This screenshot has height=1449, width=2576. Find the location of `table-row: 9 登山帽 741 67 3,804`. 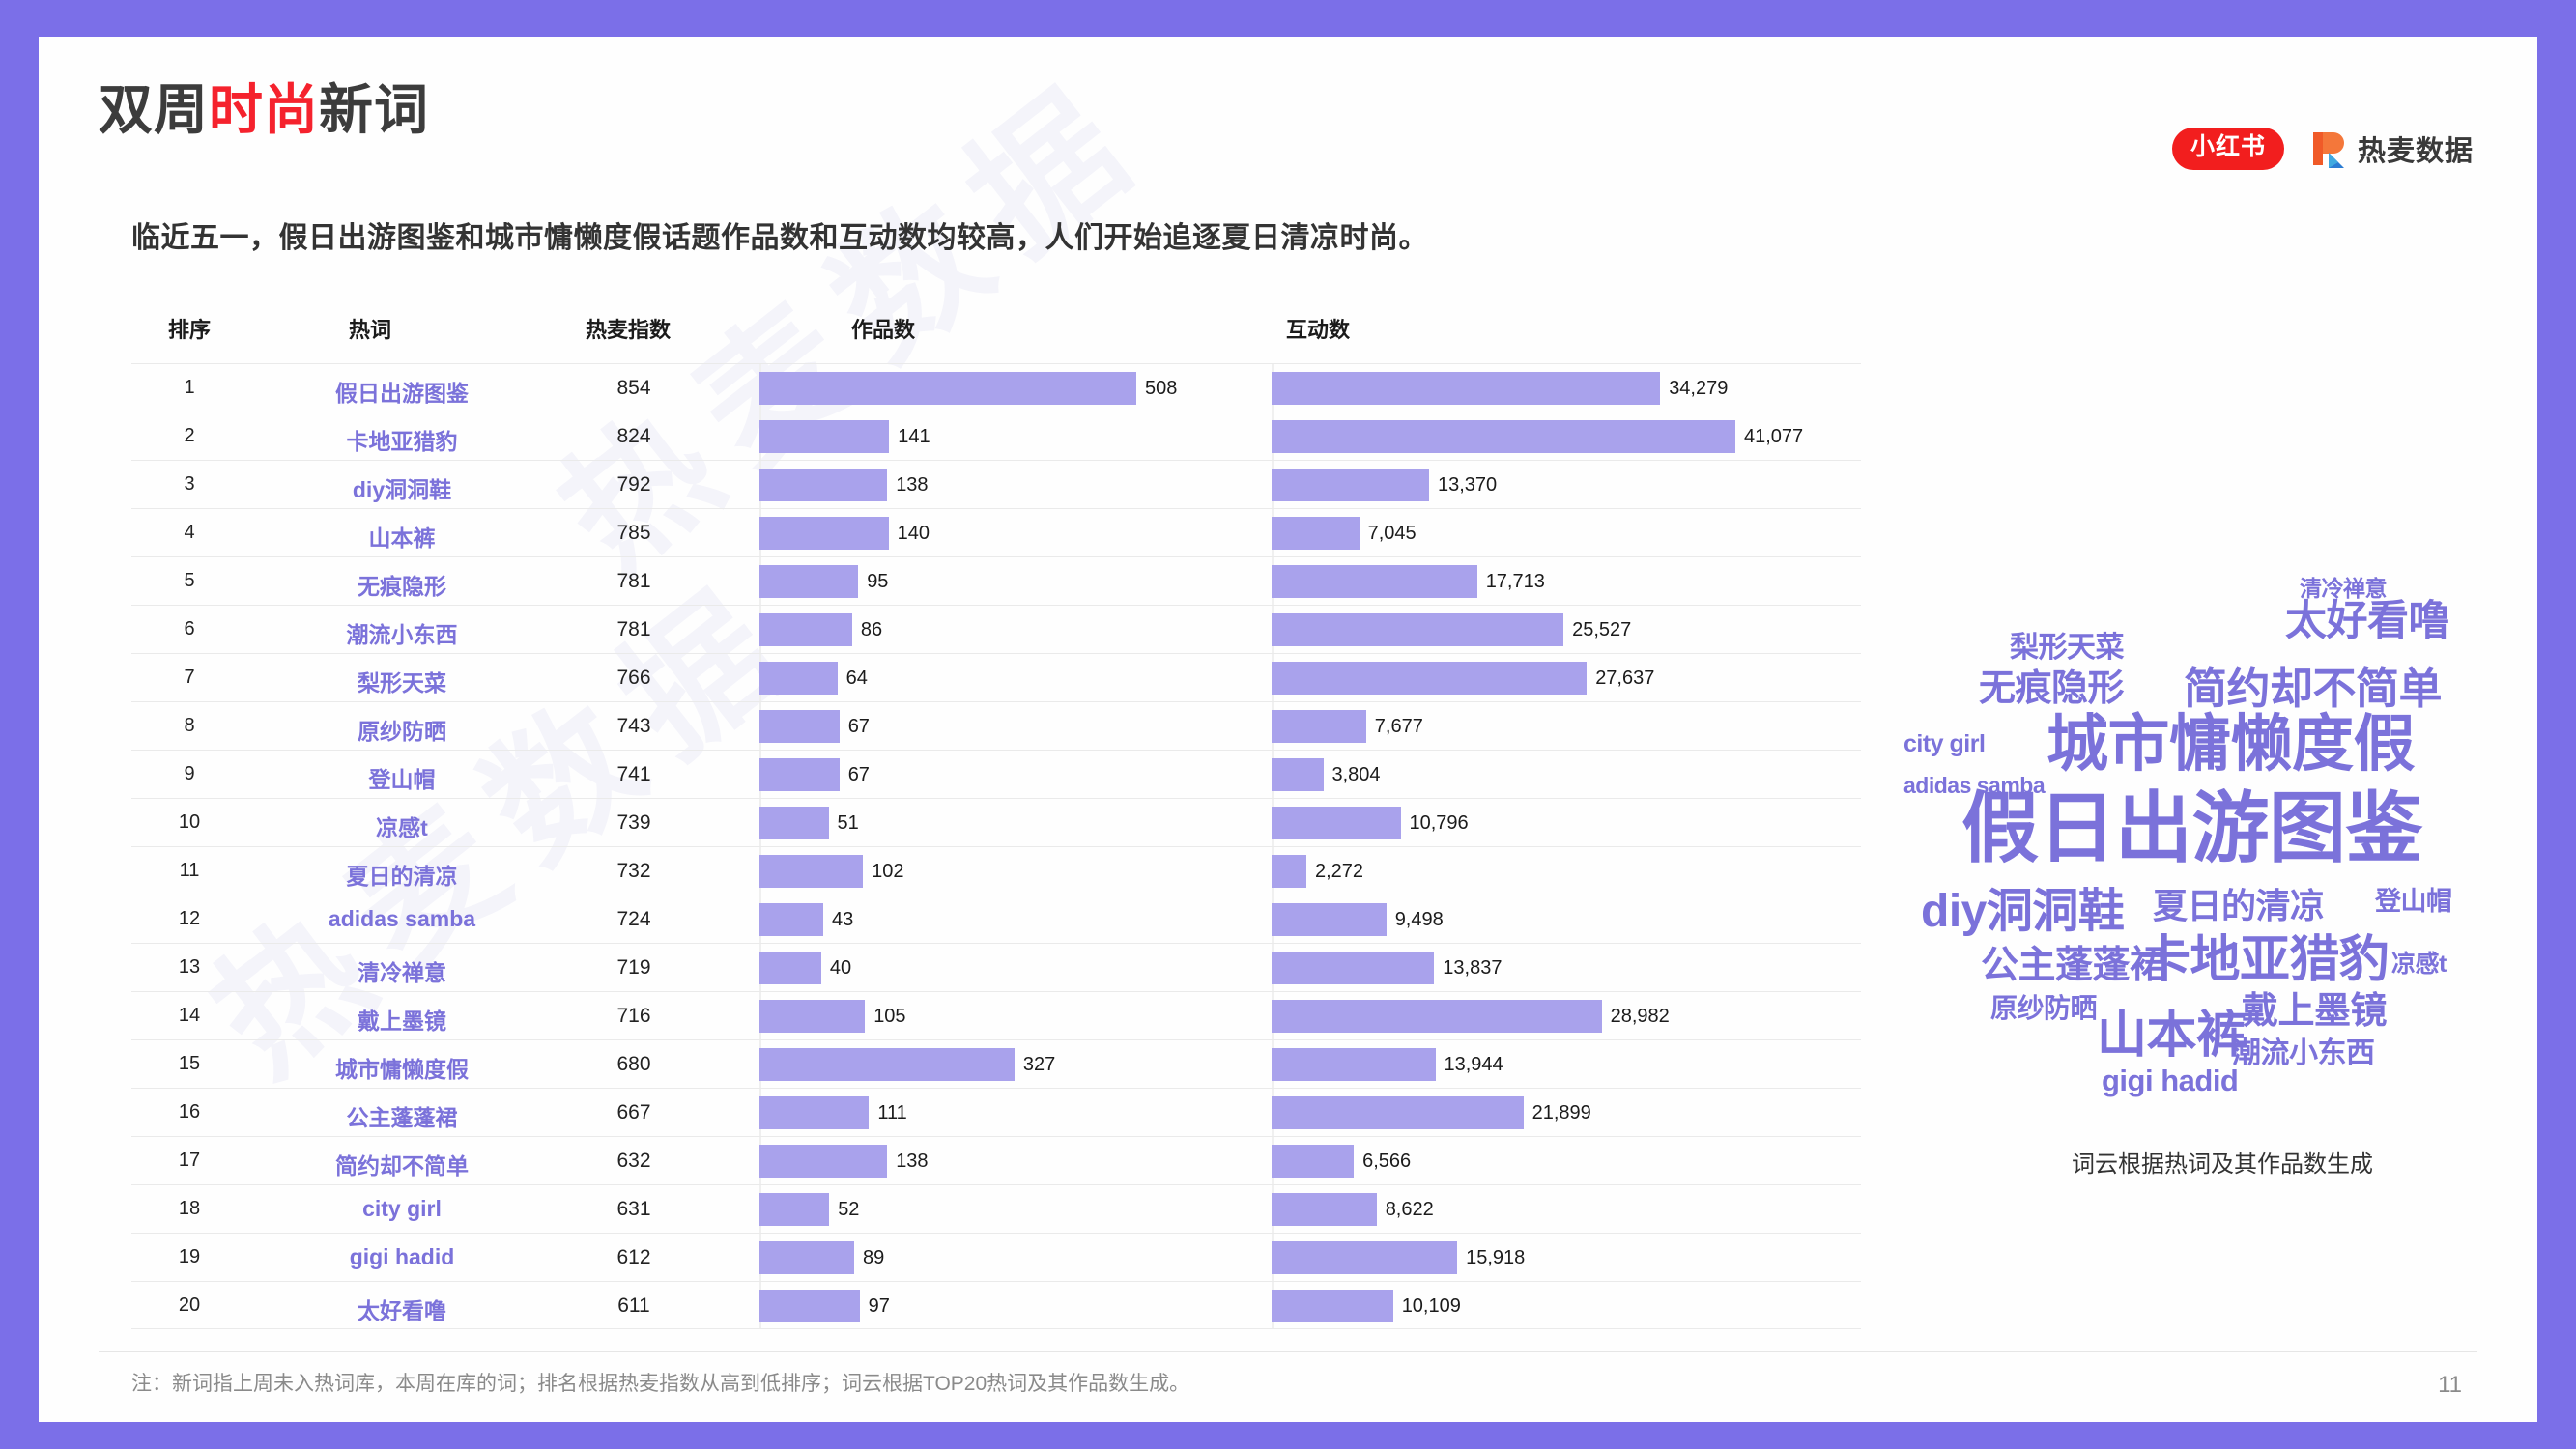

table-row: 9 登山帽 741 67 3,804 is located at coordinates (996, 774).